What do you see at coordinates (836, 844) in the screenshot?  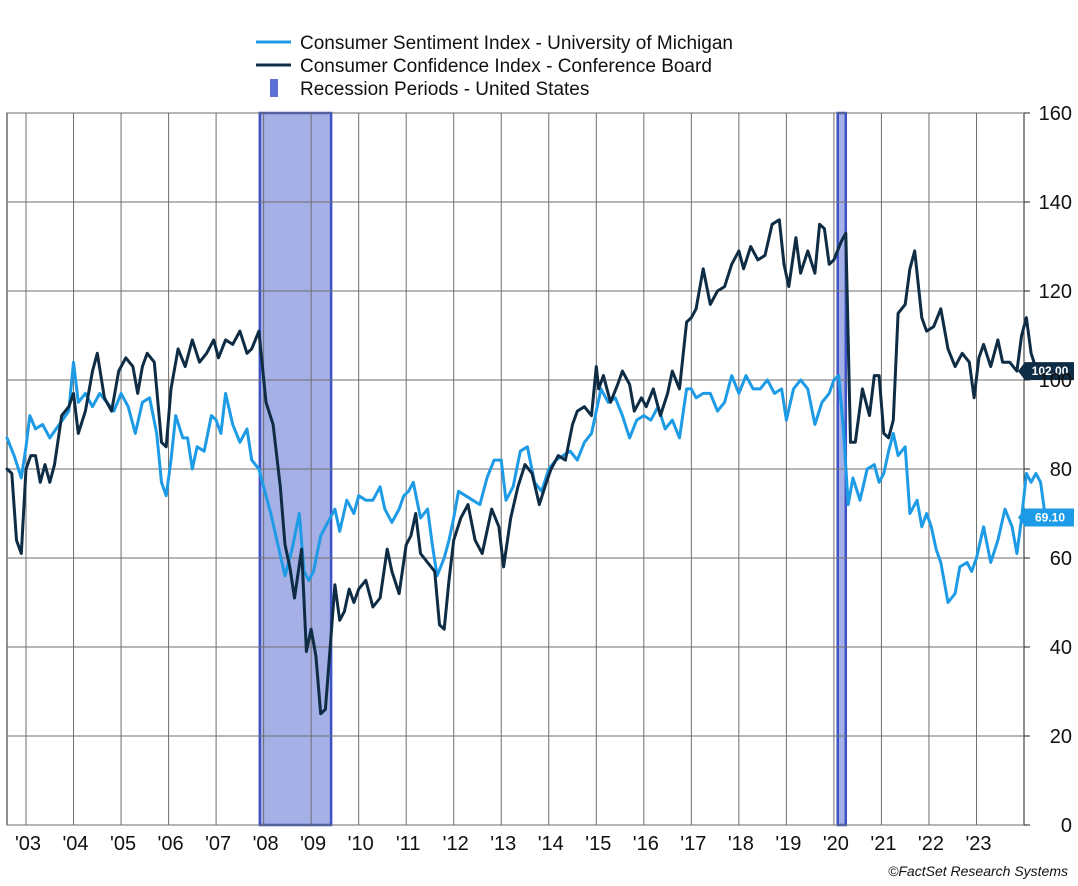 I see `x-tick-label: '20` at bounding box center [836, 844].